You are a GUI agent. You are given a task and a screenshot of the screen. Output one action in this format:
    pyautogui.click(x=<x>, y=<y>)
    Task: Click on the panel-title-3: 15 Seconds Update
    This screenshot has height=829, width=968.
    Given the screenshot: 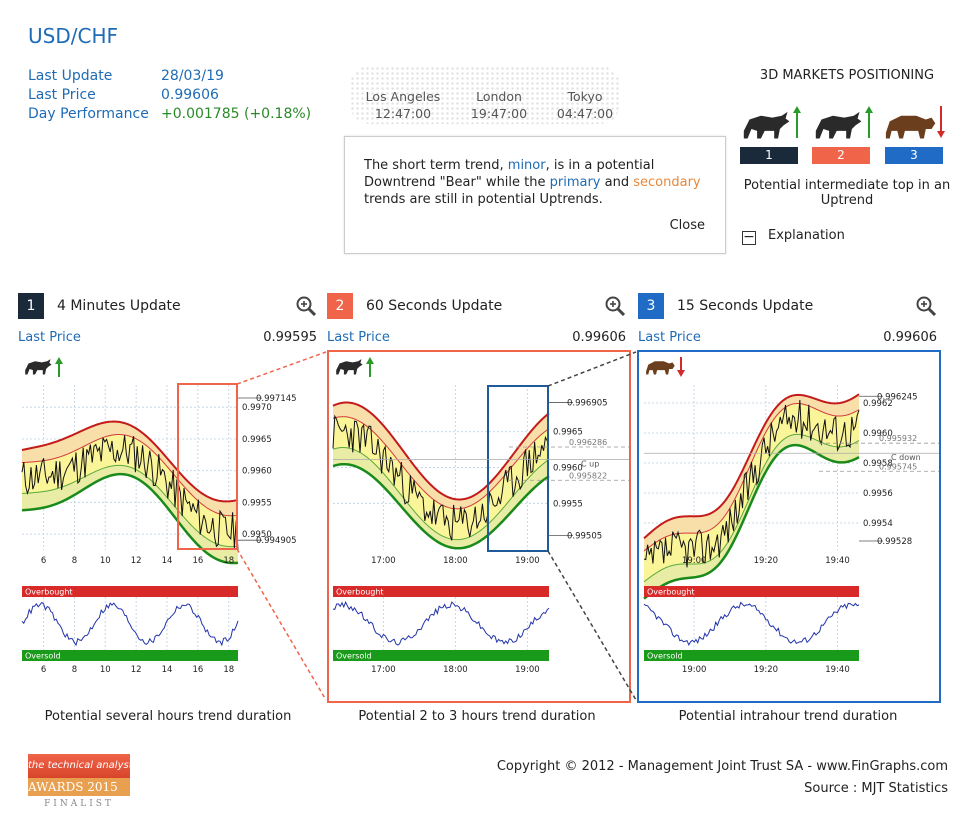 What is the action you would take?
    pyautogui.click(x=745, y=306)
    